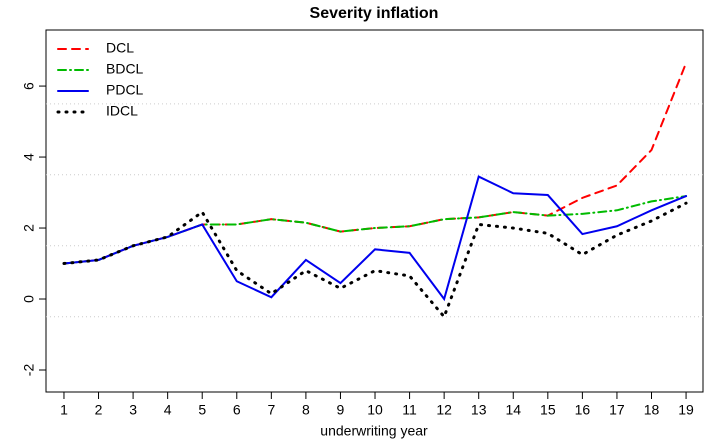 This screenshot has height=448, width=704. Describe the element at coordinates (341, 410) in the screenshot. I see `x-tick-label: 9` at that location.